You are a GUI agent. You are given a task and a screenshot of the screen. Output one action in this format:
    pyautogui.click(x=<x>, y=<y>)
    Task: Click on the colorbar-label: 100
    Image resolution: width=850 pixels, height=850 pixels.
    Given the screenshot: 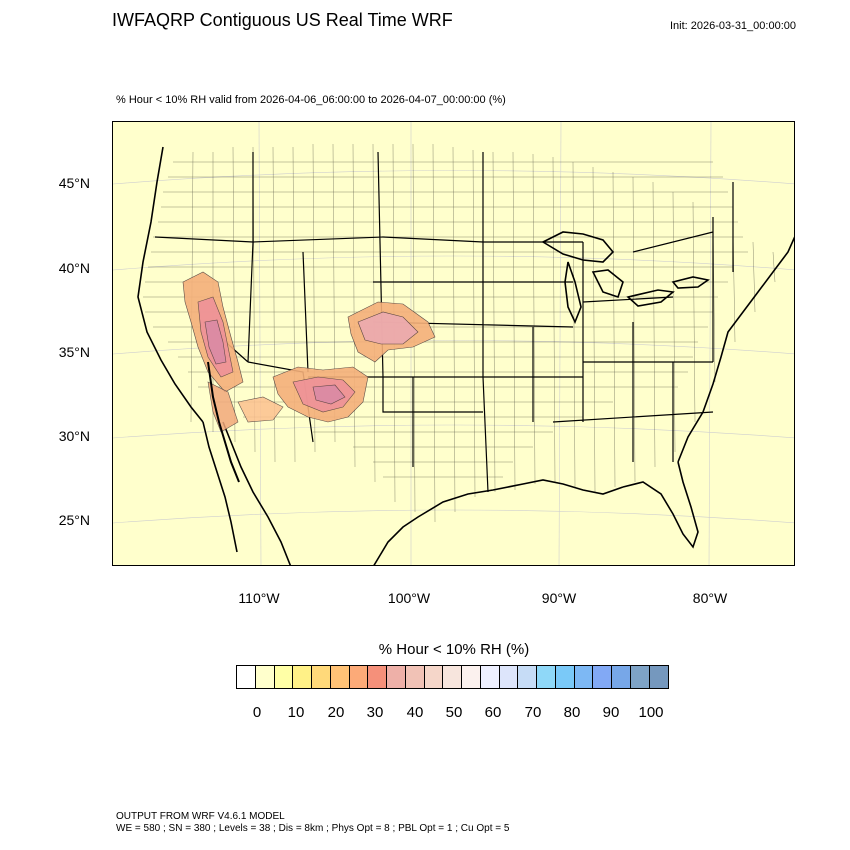 What is the action you would take?
    pyautogui.click(x=651, y=712)
    